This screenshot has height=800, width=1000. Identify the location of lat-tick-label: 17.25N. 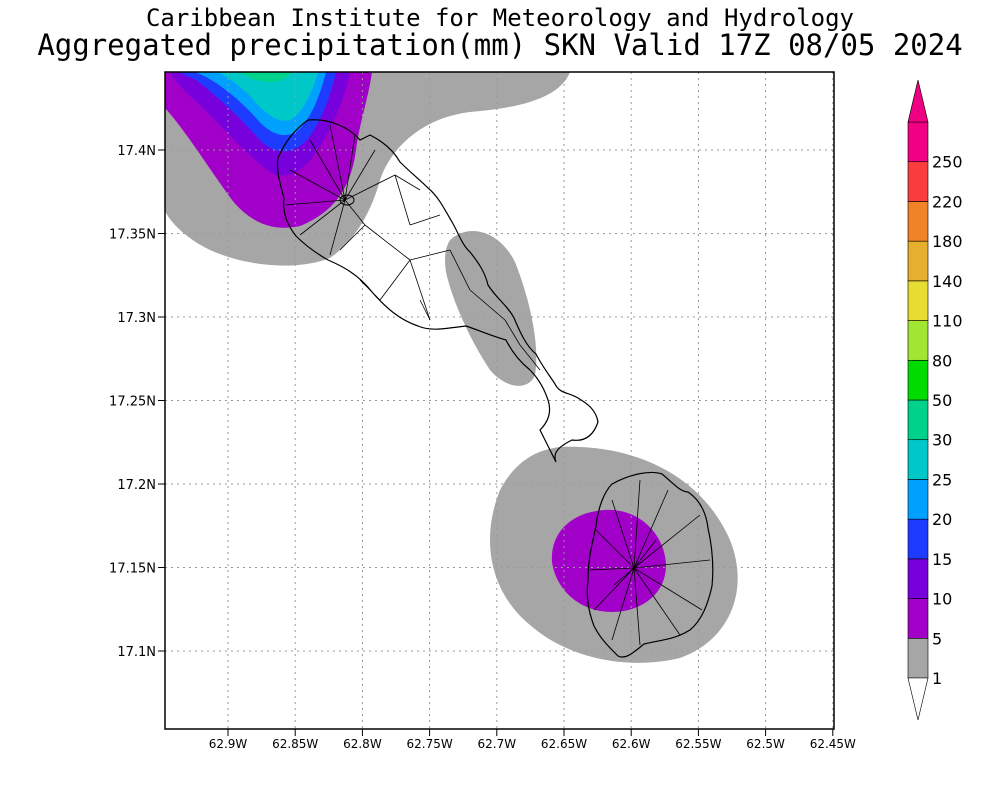
(132, 402).